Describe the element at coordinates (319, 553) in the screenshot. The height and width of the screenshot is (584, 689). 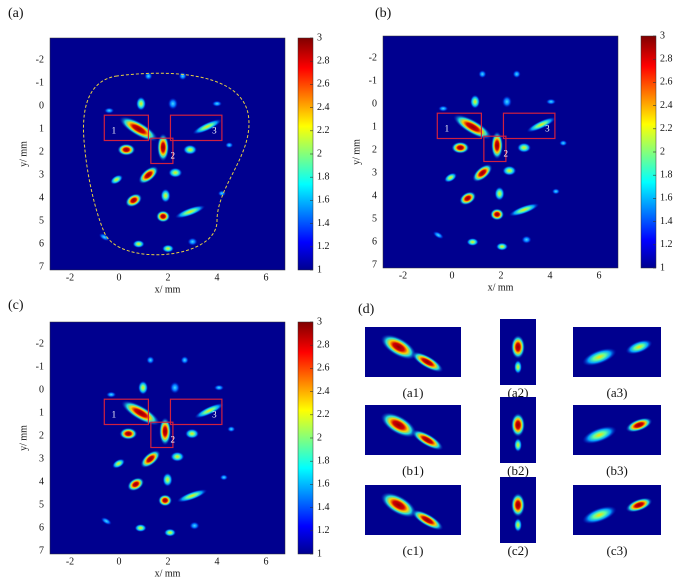
I see `colorbar-tick-label: 1` at that location.